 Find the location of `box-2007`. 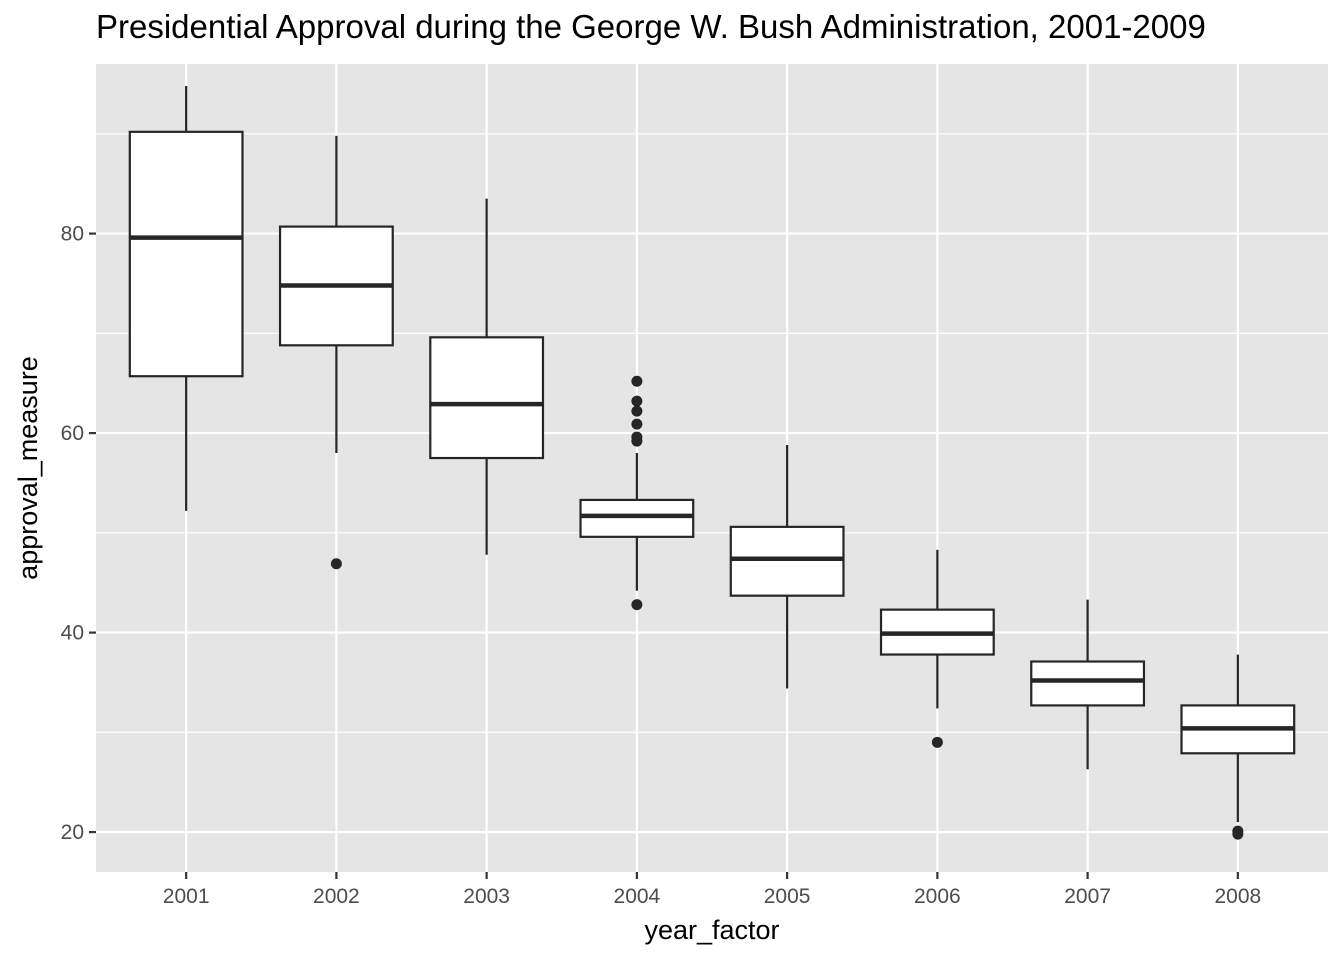

box-2007 is located at coordinates (1088, 684).